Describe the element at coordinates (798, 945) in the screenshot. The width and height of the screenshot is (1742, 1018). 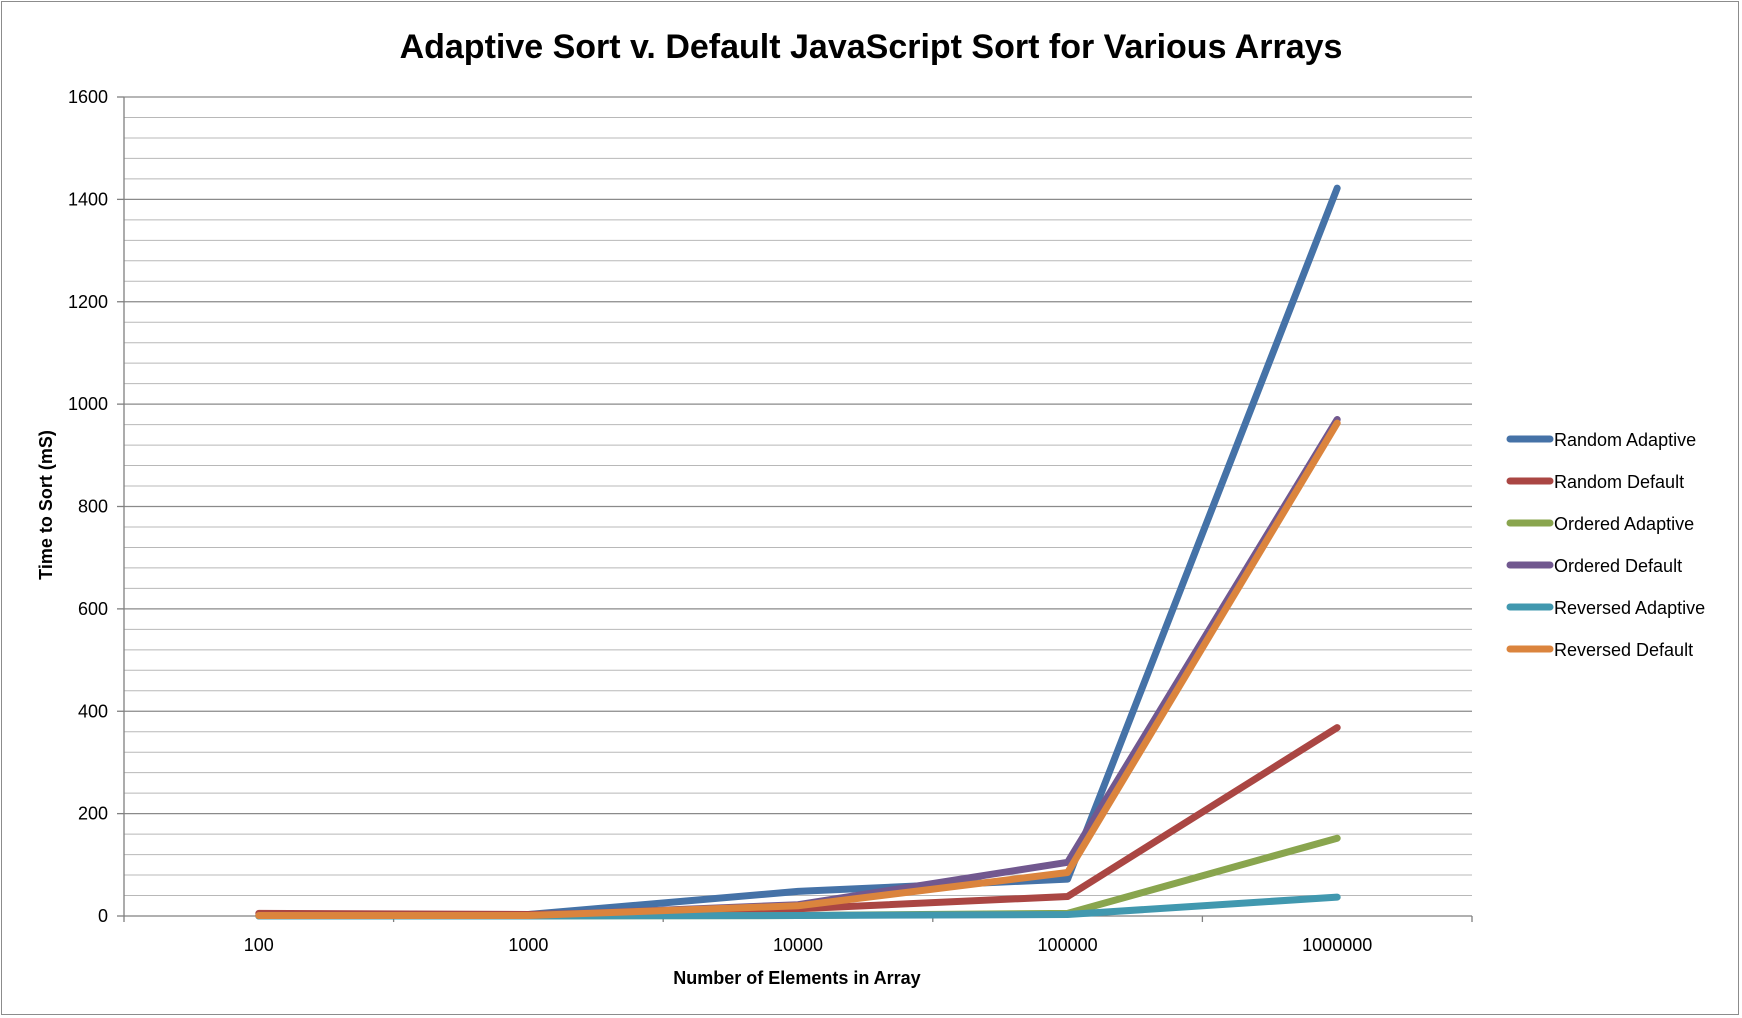
I see `x-tick-label: 10000` at that location.